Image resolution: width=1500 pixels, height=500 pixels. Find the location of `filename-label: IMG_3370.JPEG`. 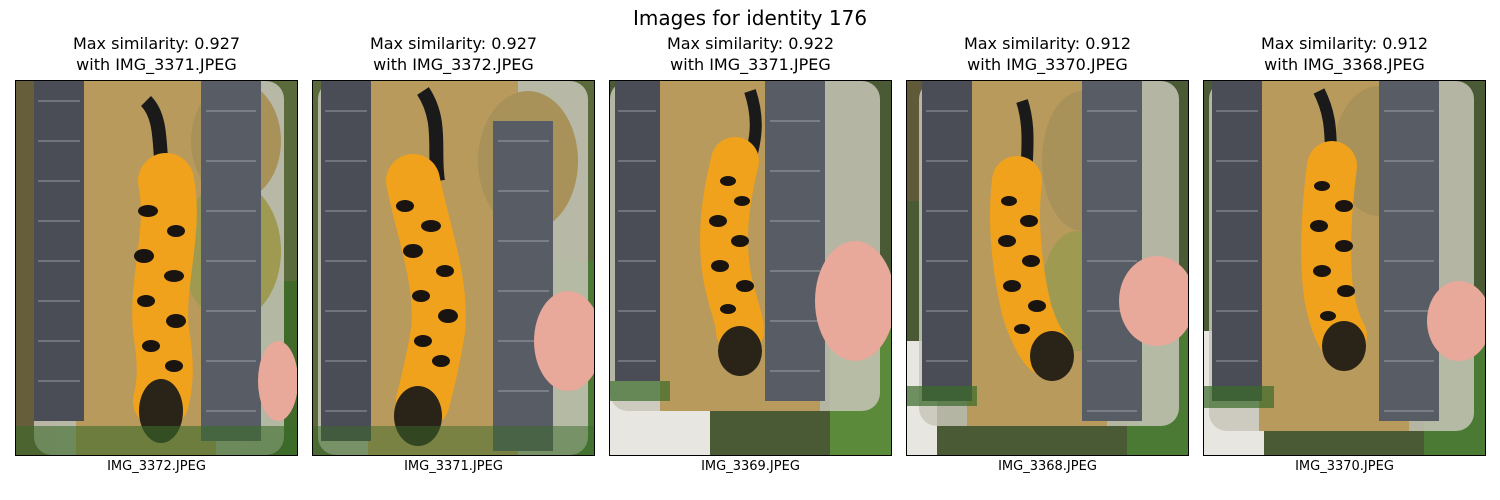

filename-label: IMG_3370.JPEG is located at coordinates (1344, 466).